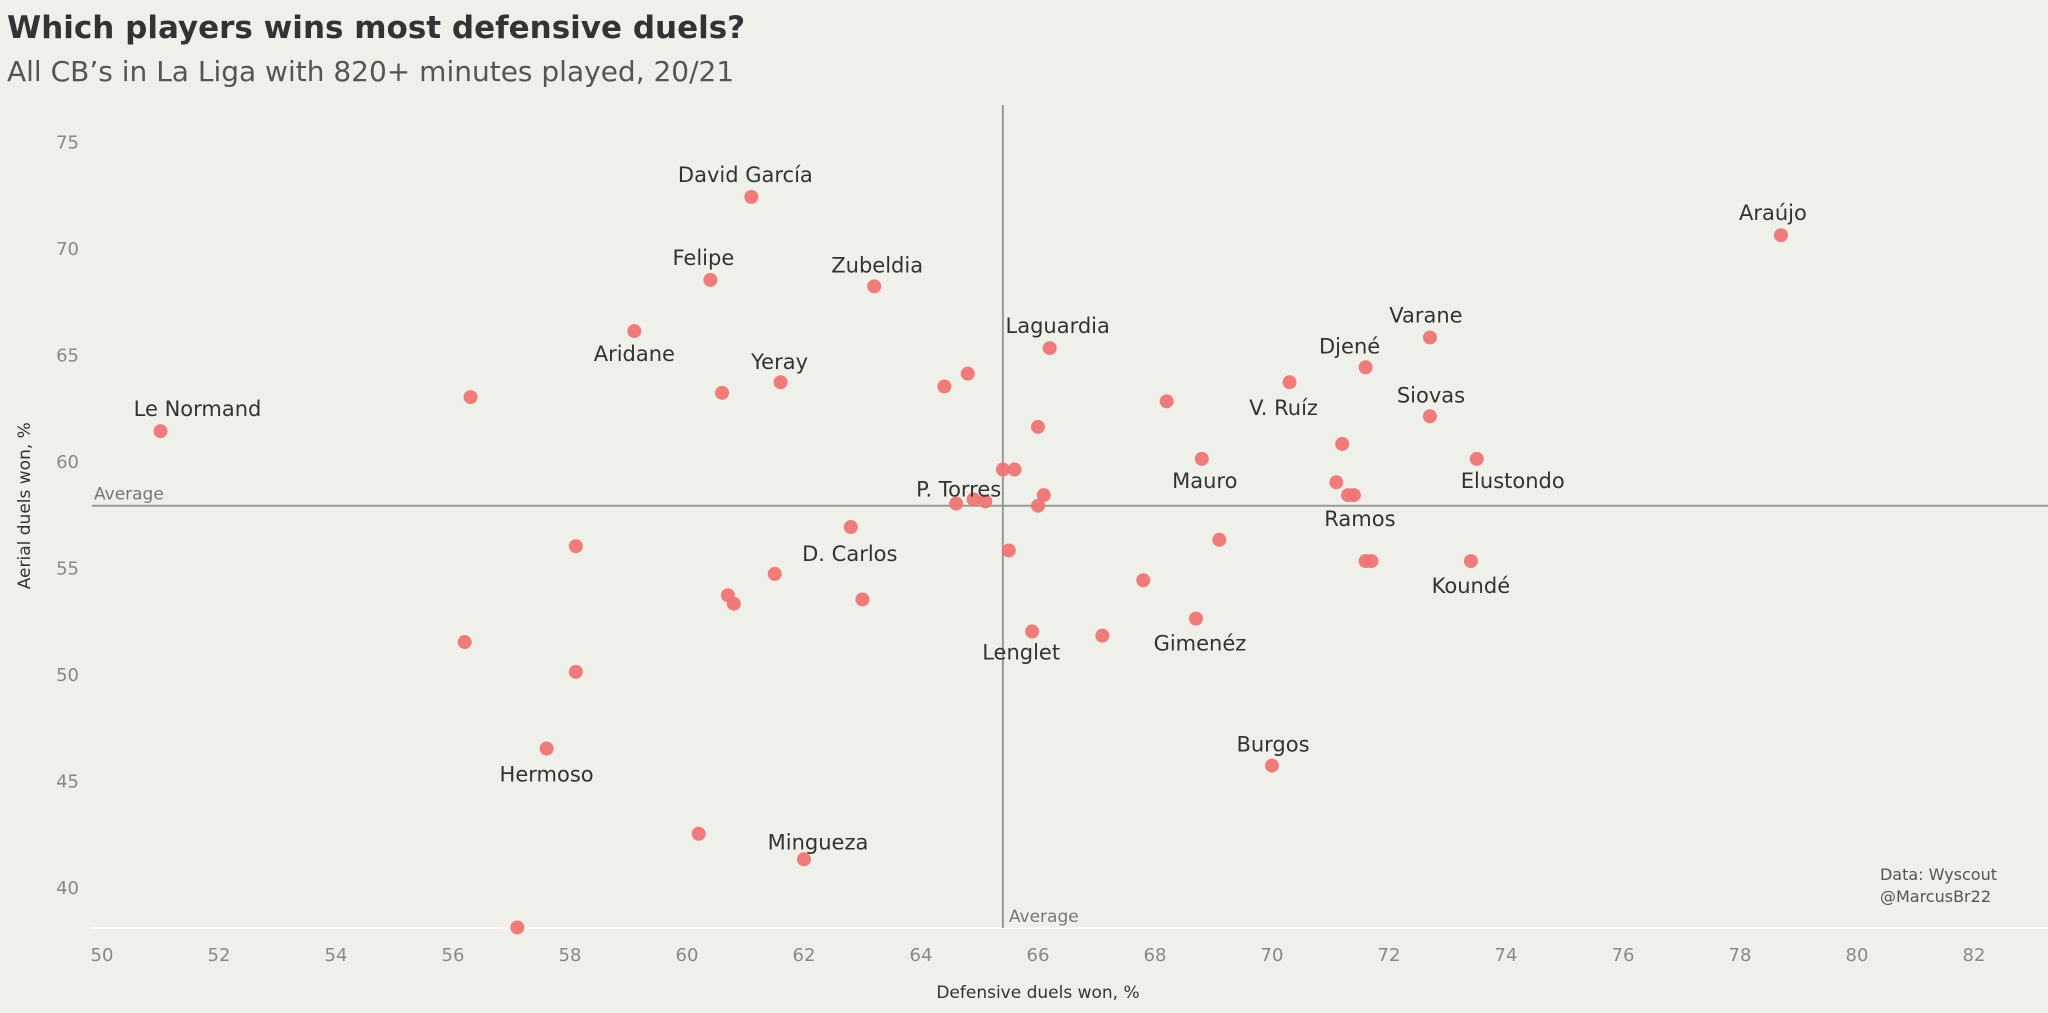 The height and width of the screenshot is (1013, 2048). I want to click on y-tick-label: 50, so click(67, 675).